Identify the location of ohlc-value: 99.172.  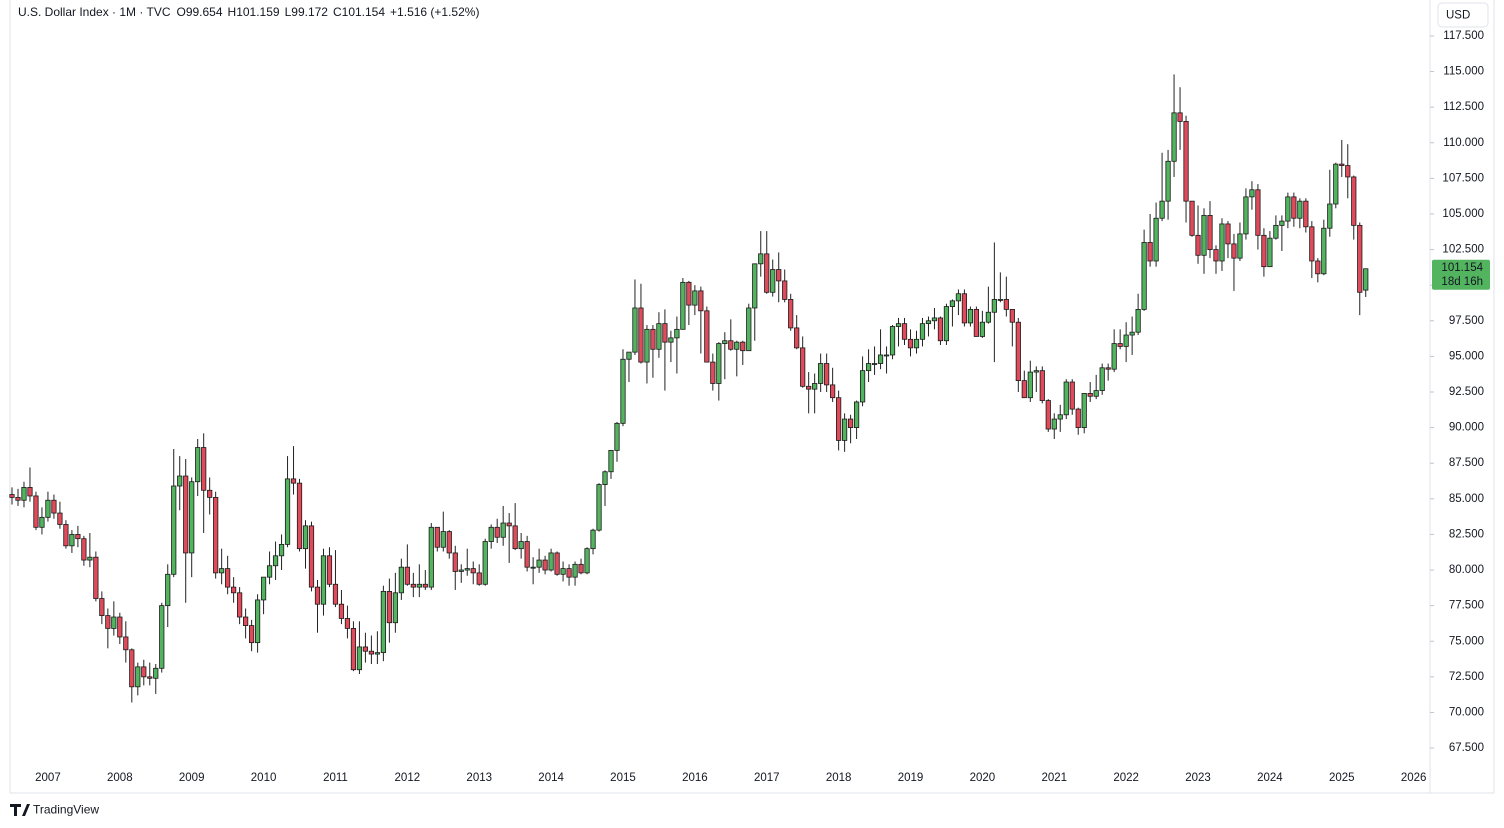
(309, 12).